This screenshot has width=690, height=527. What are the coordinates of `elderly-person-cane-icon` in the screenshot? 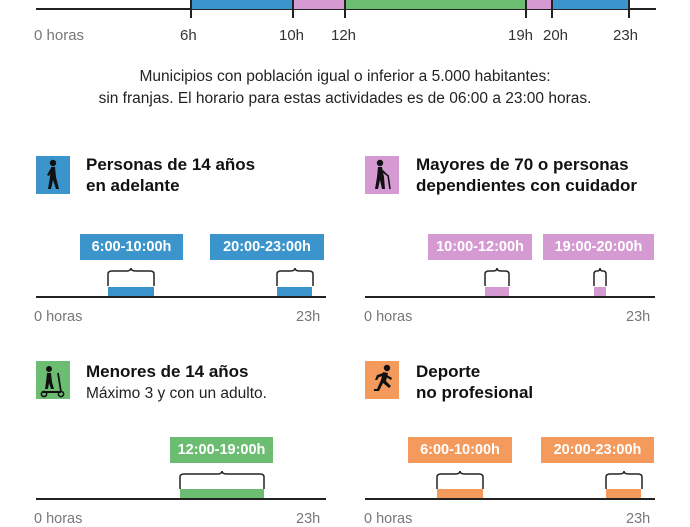 It's located at (382, 175).